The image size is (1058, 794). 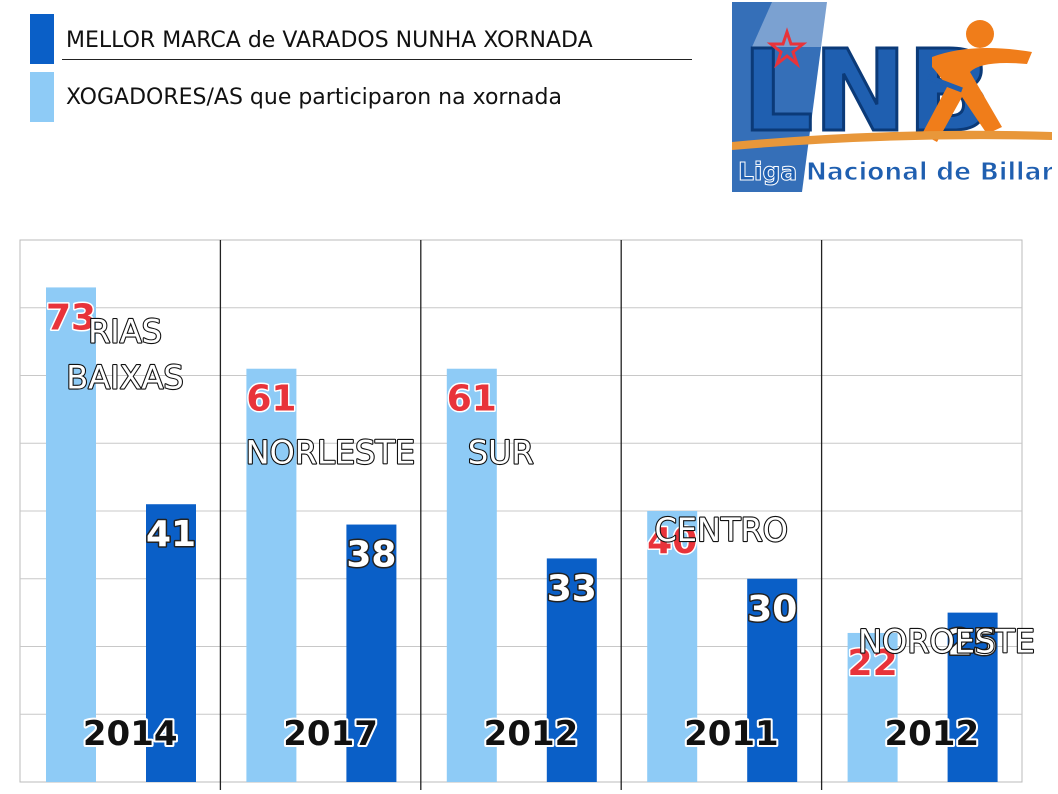 I want to click on value-label-players: 73, so click(x=71, y=317).